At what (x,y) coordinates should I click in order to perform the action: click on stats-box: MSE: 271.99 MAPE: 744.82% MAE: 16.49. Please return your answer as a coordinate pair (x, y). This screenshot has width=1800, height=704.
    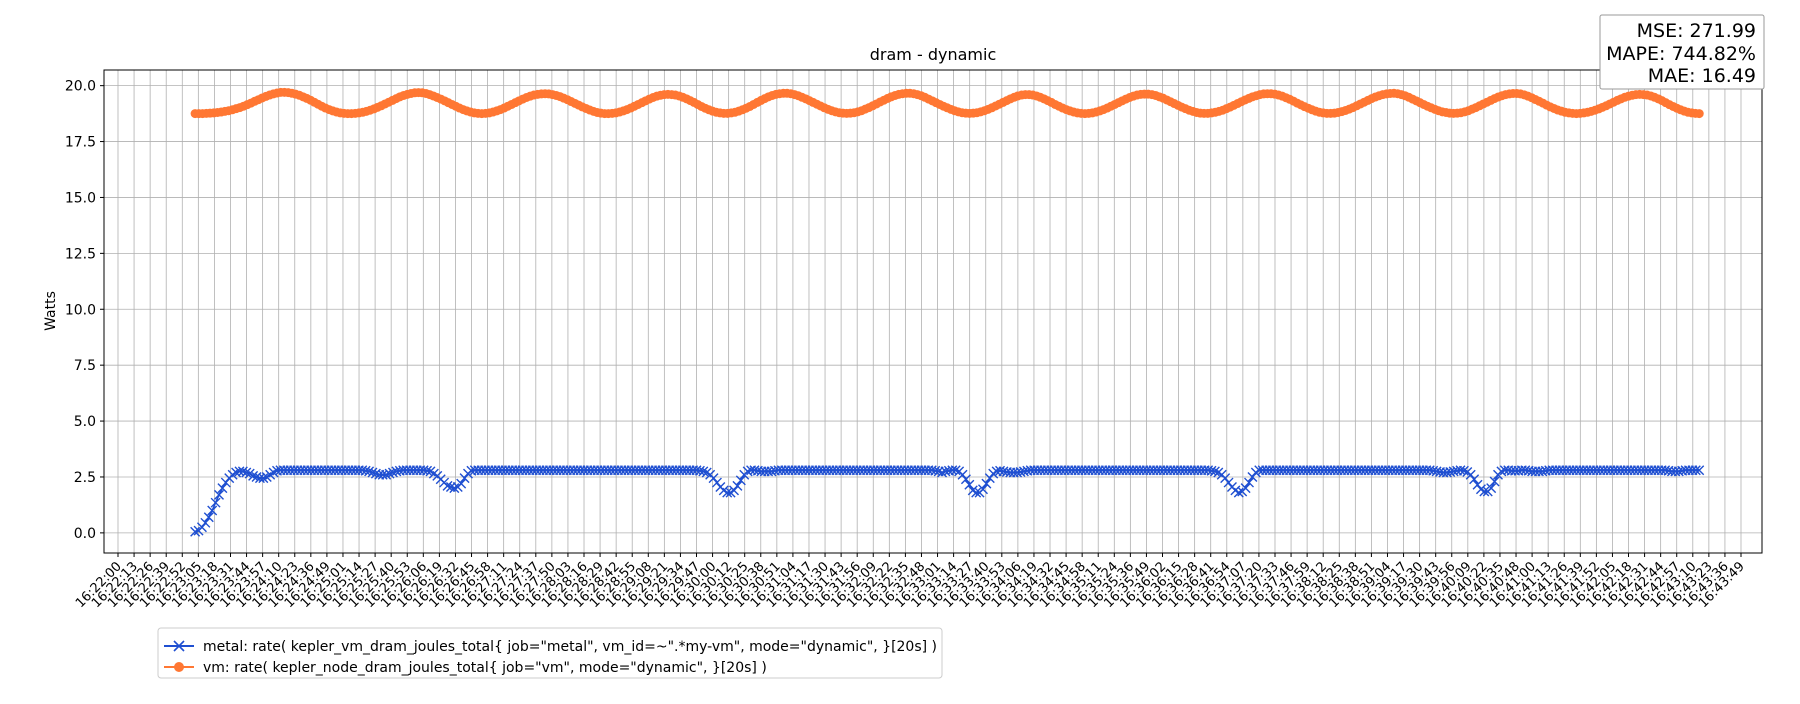
    Looking at the image, I should click on (1682, 52).